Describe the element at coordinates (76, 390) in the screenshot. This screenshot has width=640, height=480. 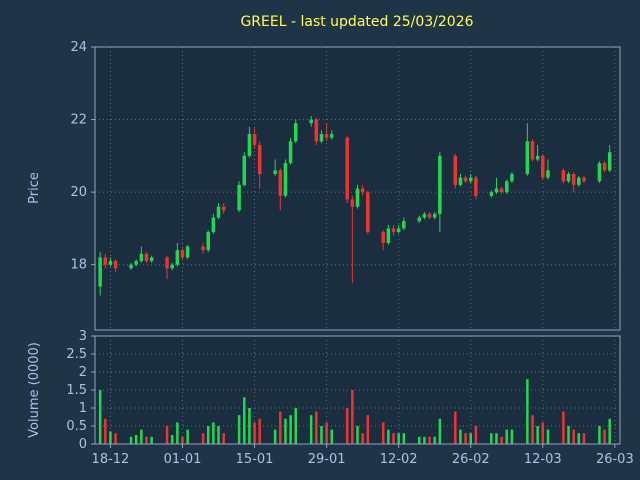
I see `volume-tick-label: 1.5` at that location.